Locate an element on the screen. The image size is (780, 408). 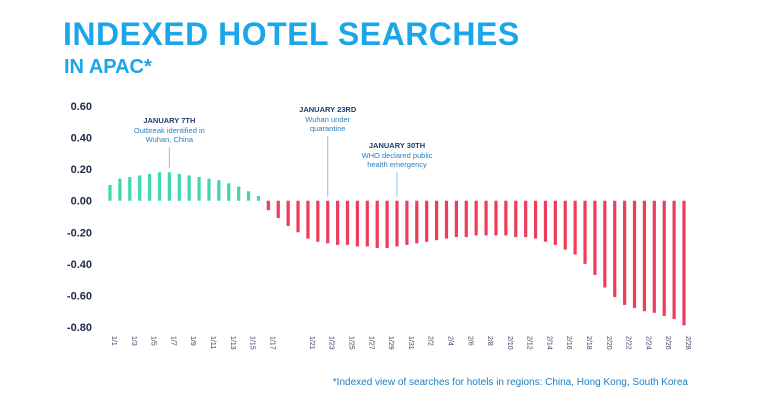
y-tick-label: -0.60 is located at coordinates (79, 296).